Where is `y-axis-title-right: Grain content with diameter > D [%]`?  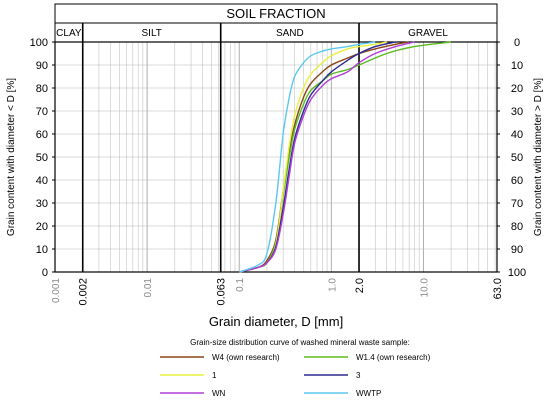
y-axis-title-right: Grain content with diameter > D [%] is located at coordinates (538, 157).